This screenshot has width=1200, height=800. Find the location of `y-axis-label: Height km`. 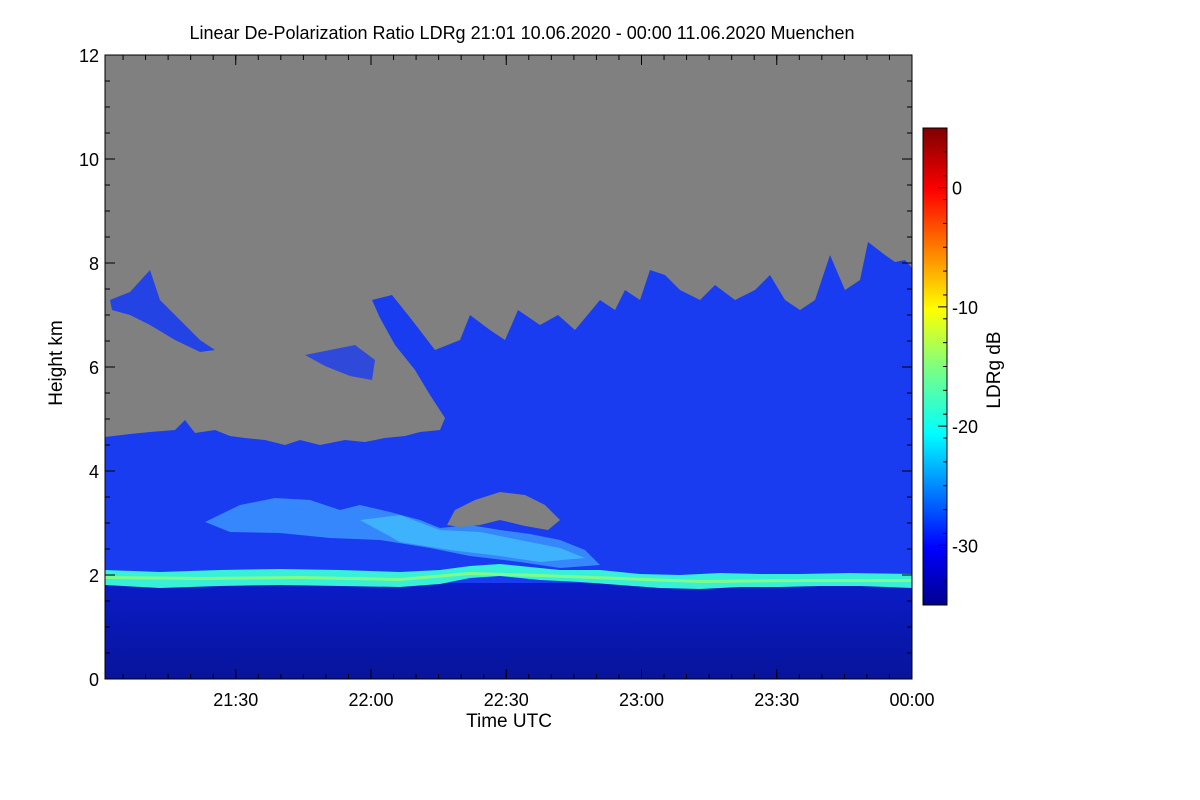

y-axis-label: Height km is located at coordinates (56, 363).